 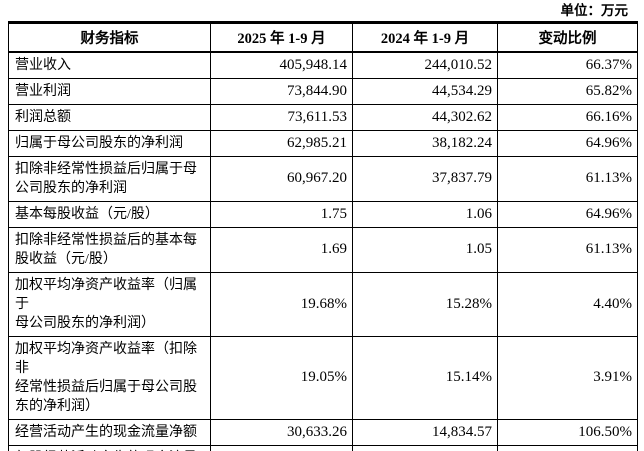 What do you see at coordinates (109, 304) in the screenshot?
I see `row-indicator-label: 加权平均净资产收益率（归属于 母公司股东的净利润）` at bounding box center [109, 304].